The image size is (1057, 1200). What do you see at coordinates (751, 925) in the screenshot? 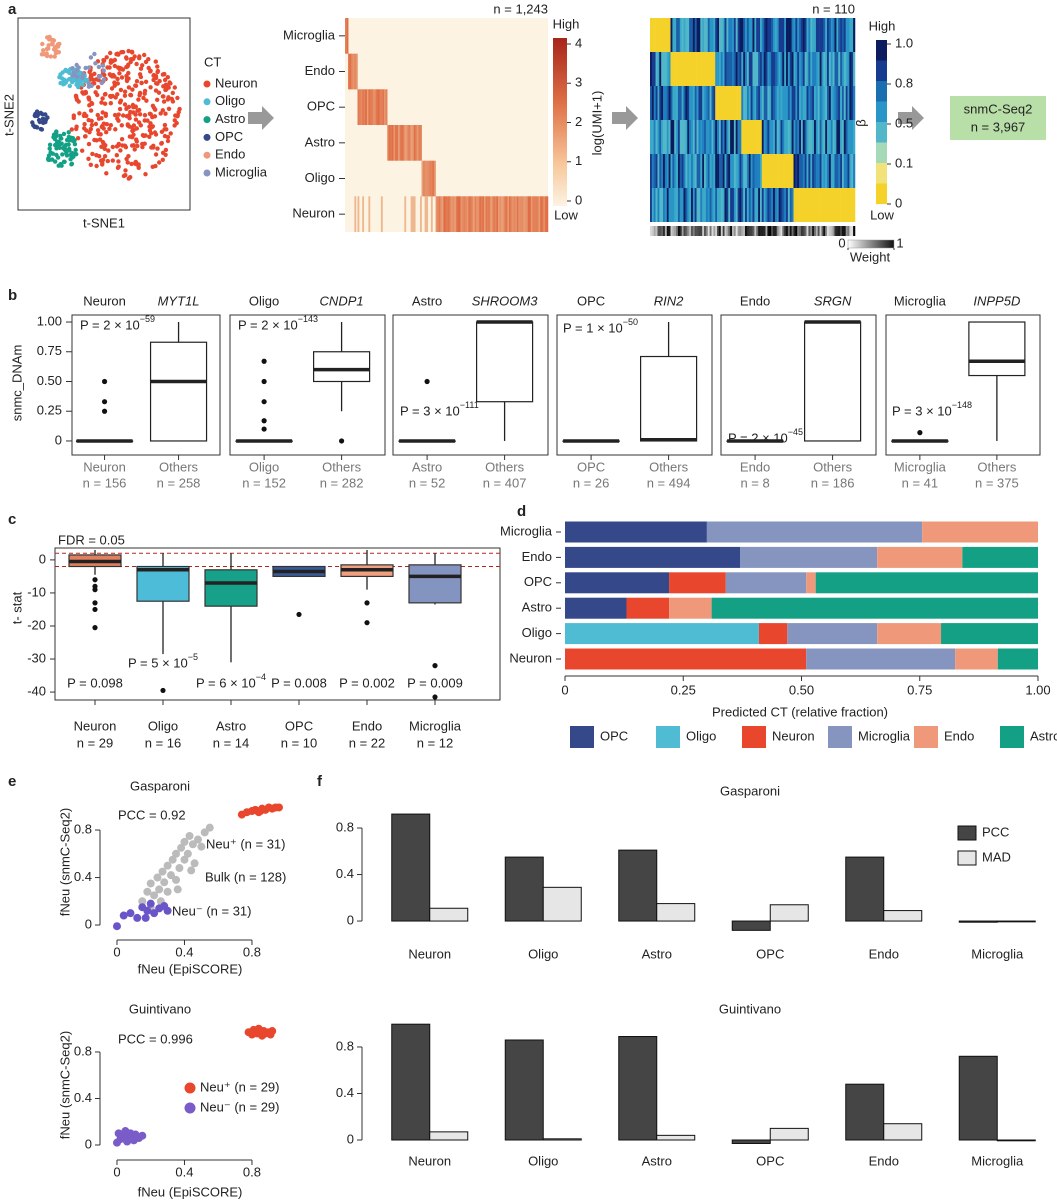
I see `bar` at bounding box center [751, 925].